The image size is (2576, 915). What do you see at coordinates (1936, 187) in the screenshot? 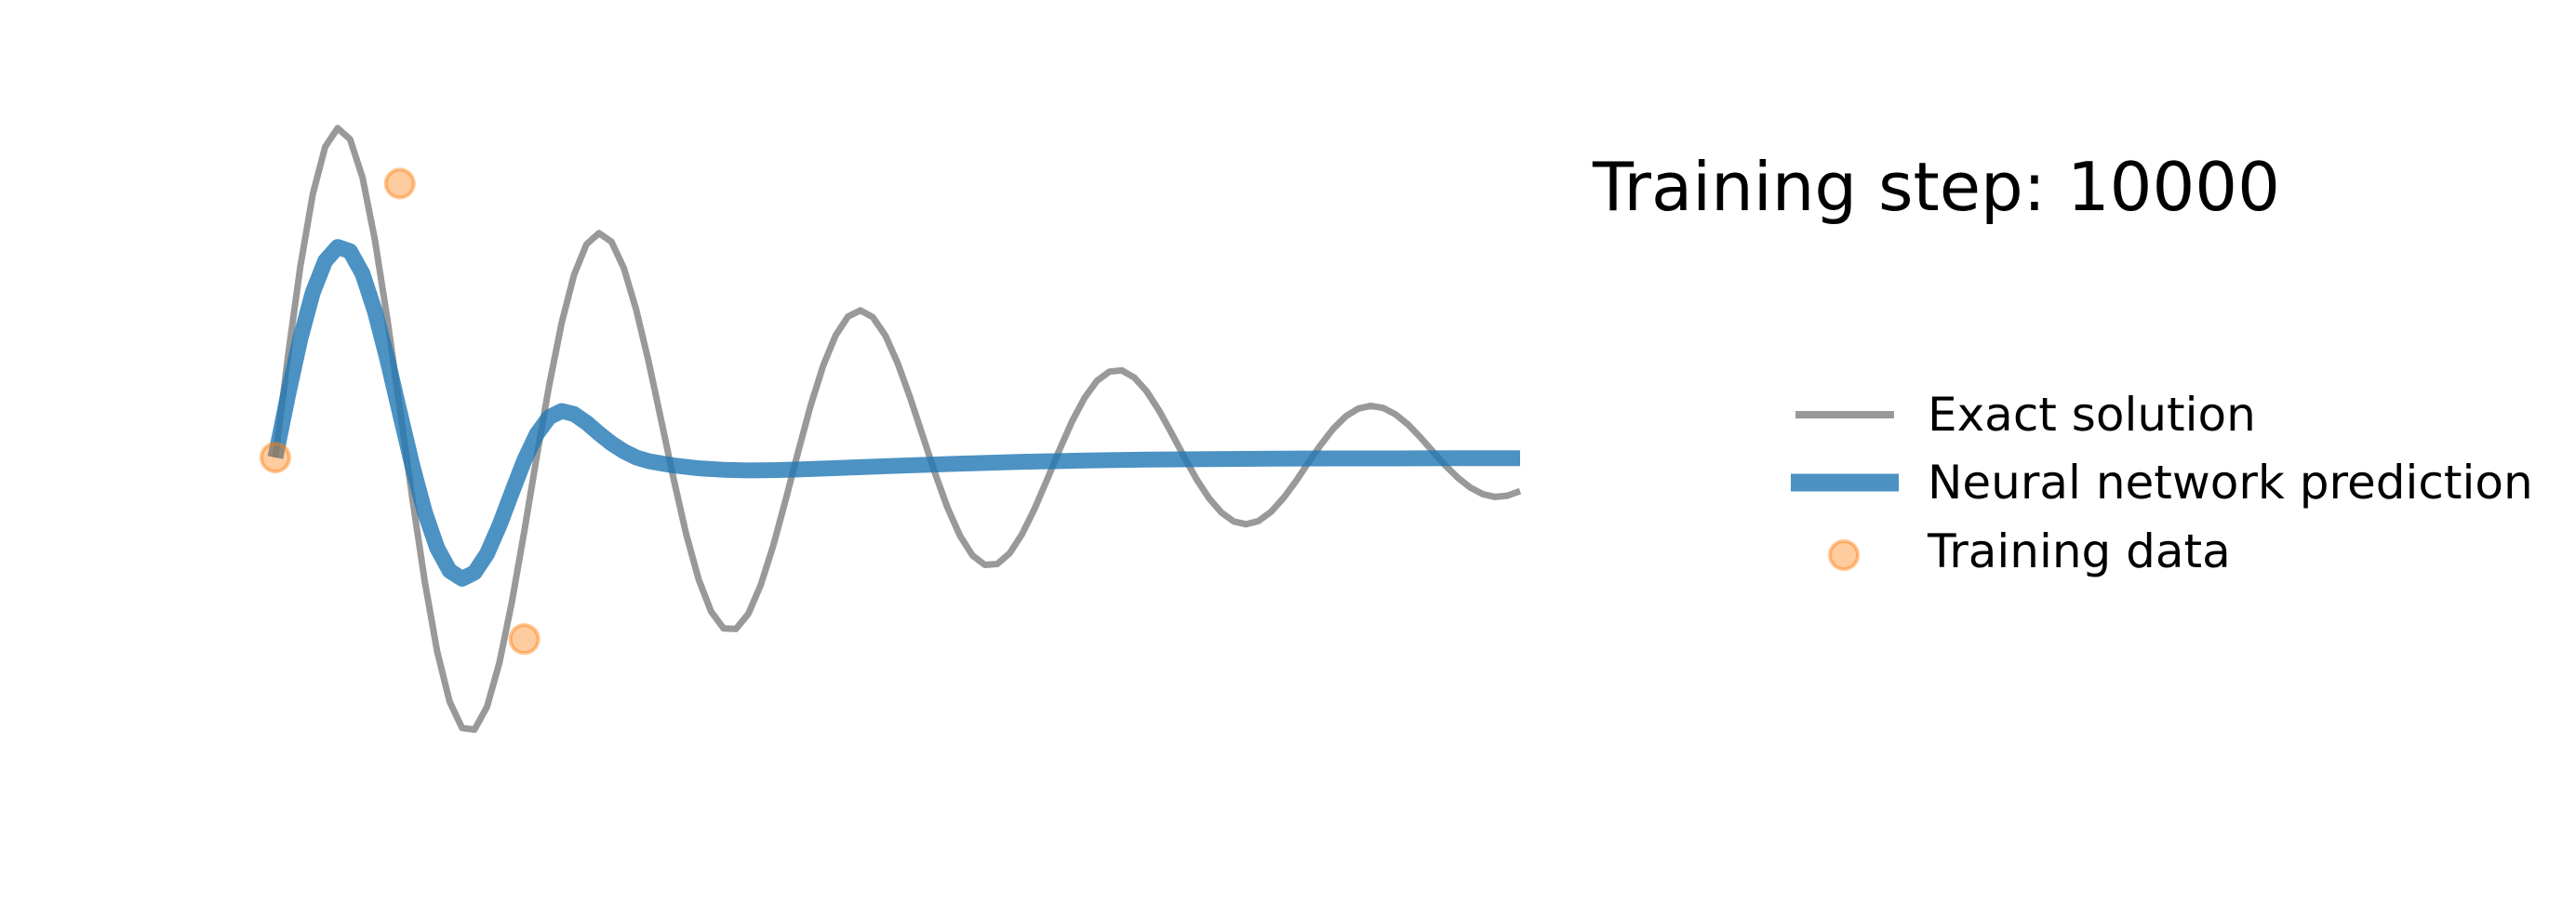
I see `chart-title: Training step: 10000` at bounding box center [1936, 187].